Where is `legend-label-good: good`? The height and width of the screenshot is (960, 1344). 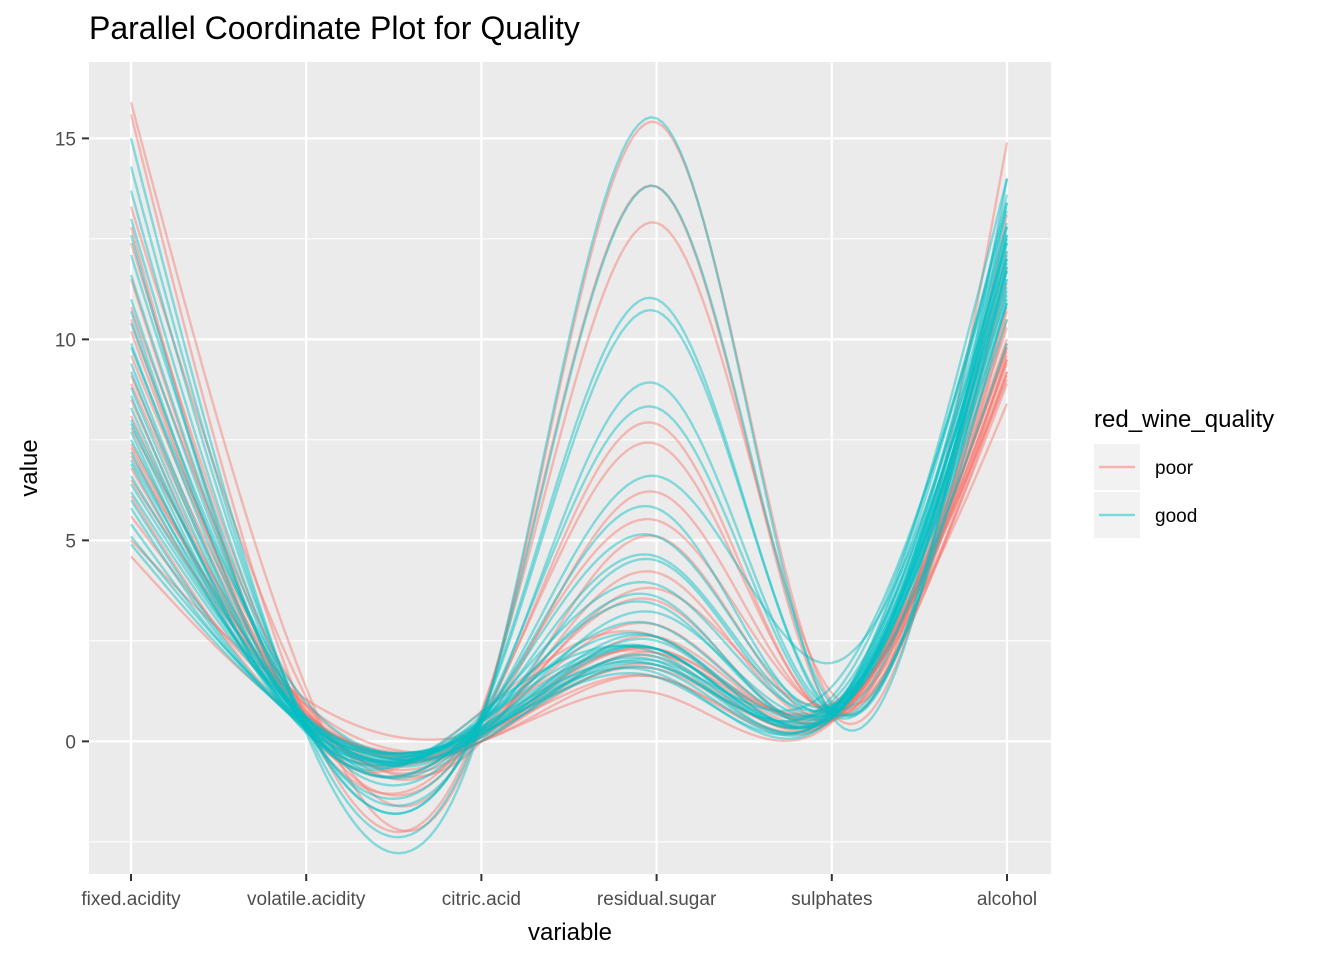 legend-label-good: good is located at coordinates (1176, 516).